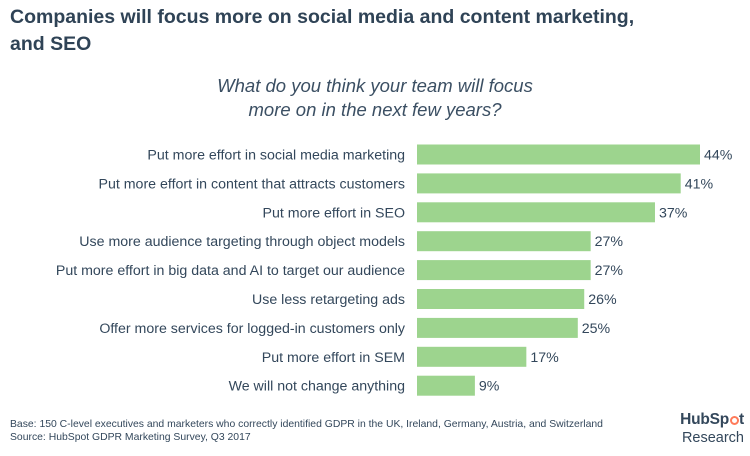  What do you see at coordinates (51, 44) in the screenshot?
I see `title-line-2: and SEO` at bounding box center [51, 44].